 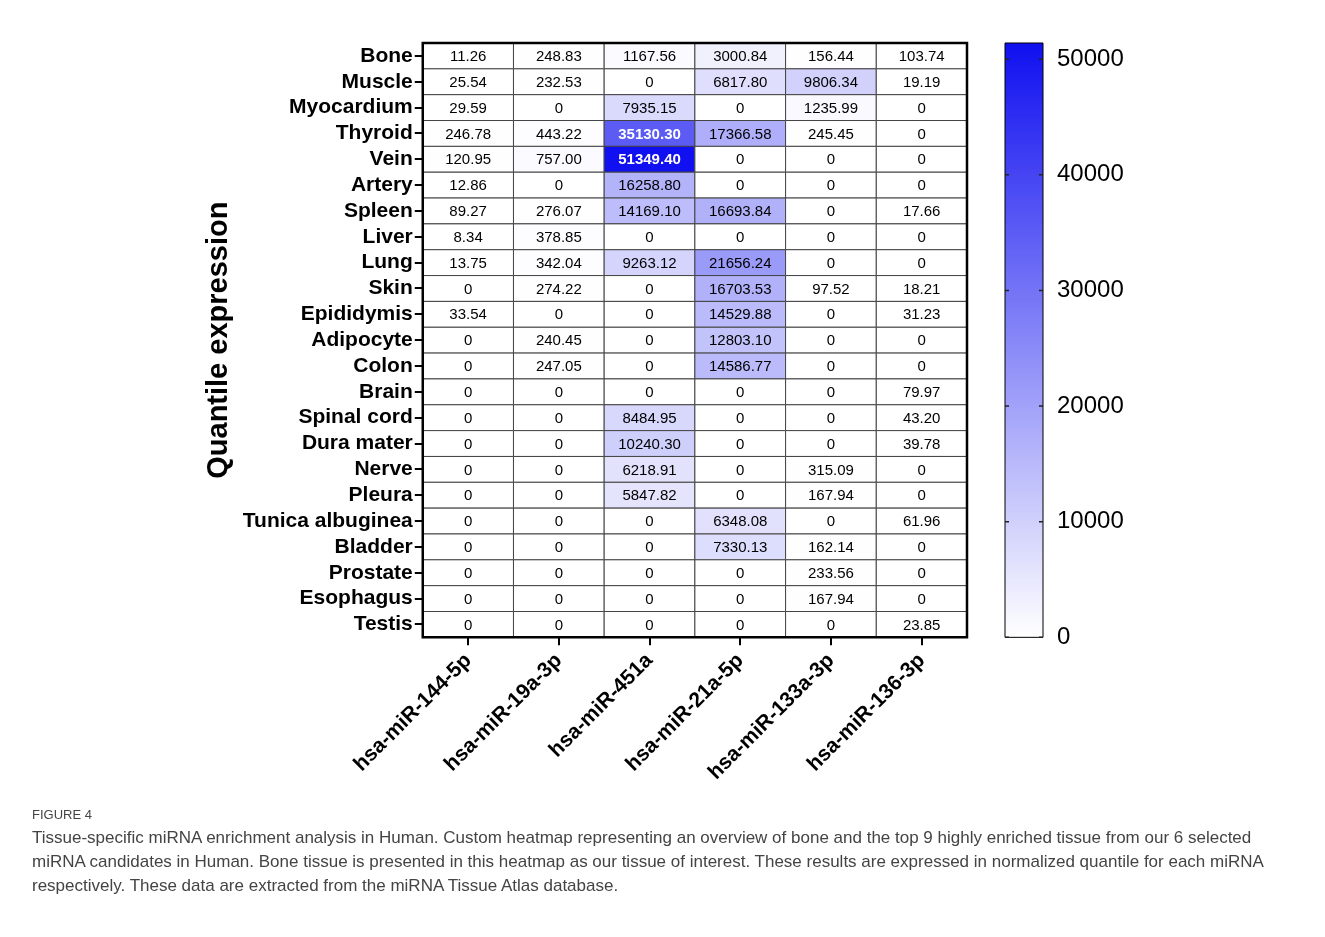 I want to click on y-tick-label: Colon, so click(x=383, y=364).